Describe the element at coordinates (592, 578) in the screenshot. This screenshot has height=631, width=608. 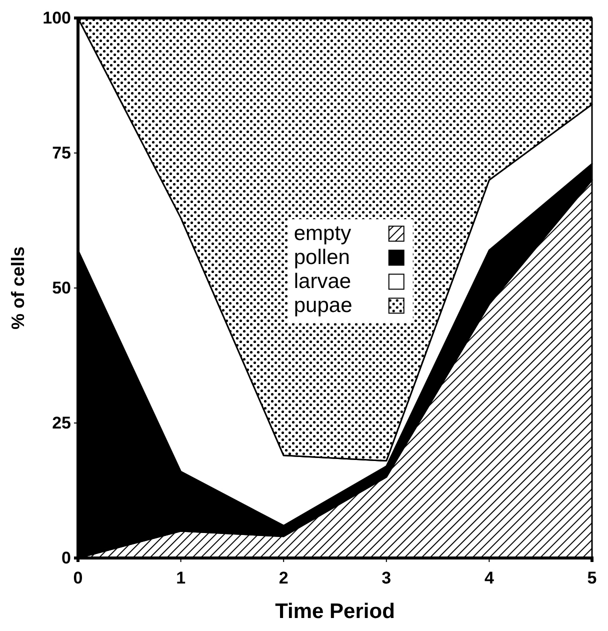
I see `x-tick-label: 5` at that location.